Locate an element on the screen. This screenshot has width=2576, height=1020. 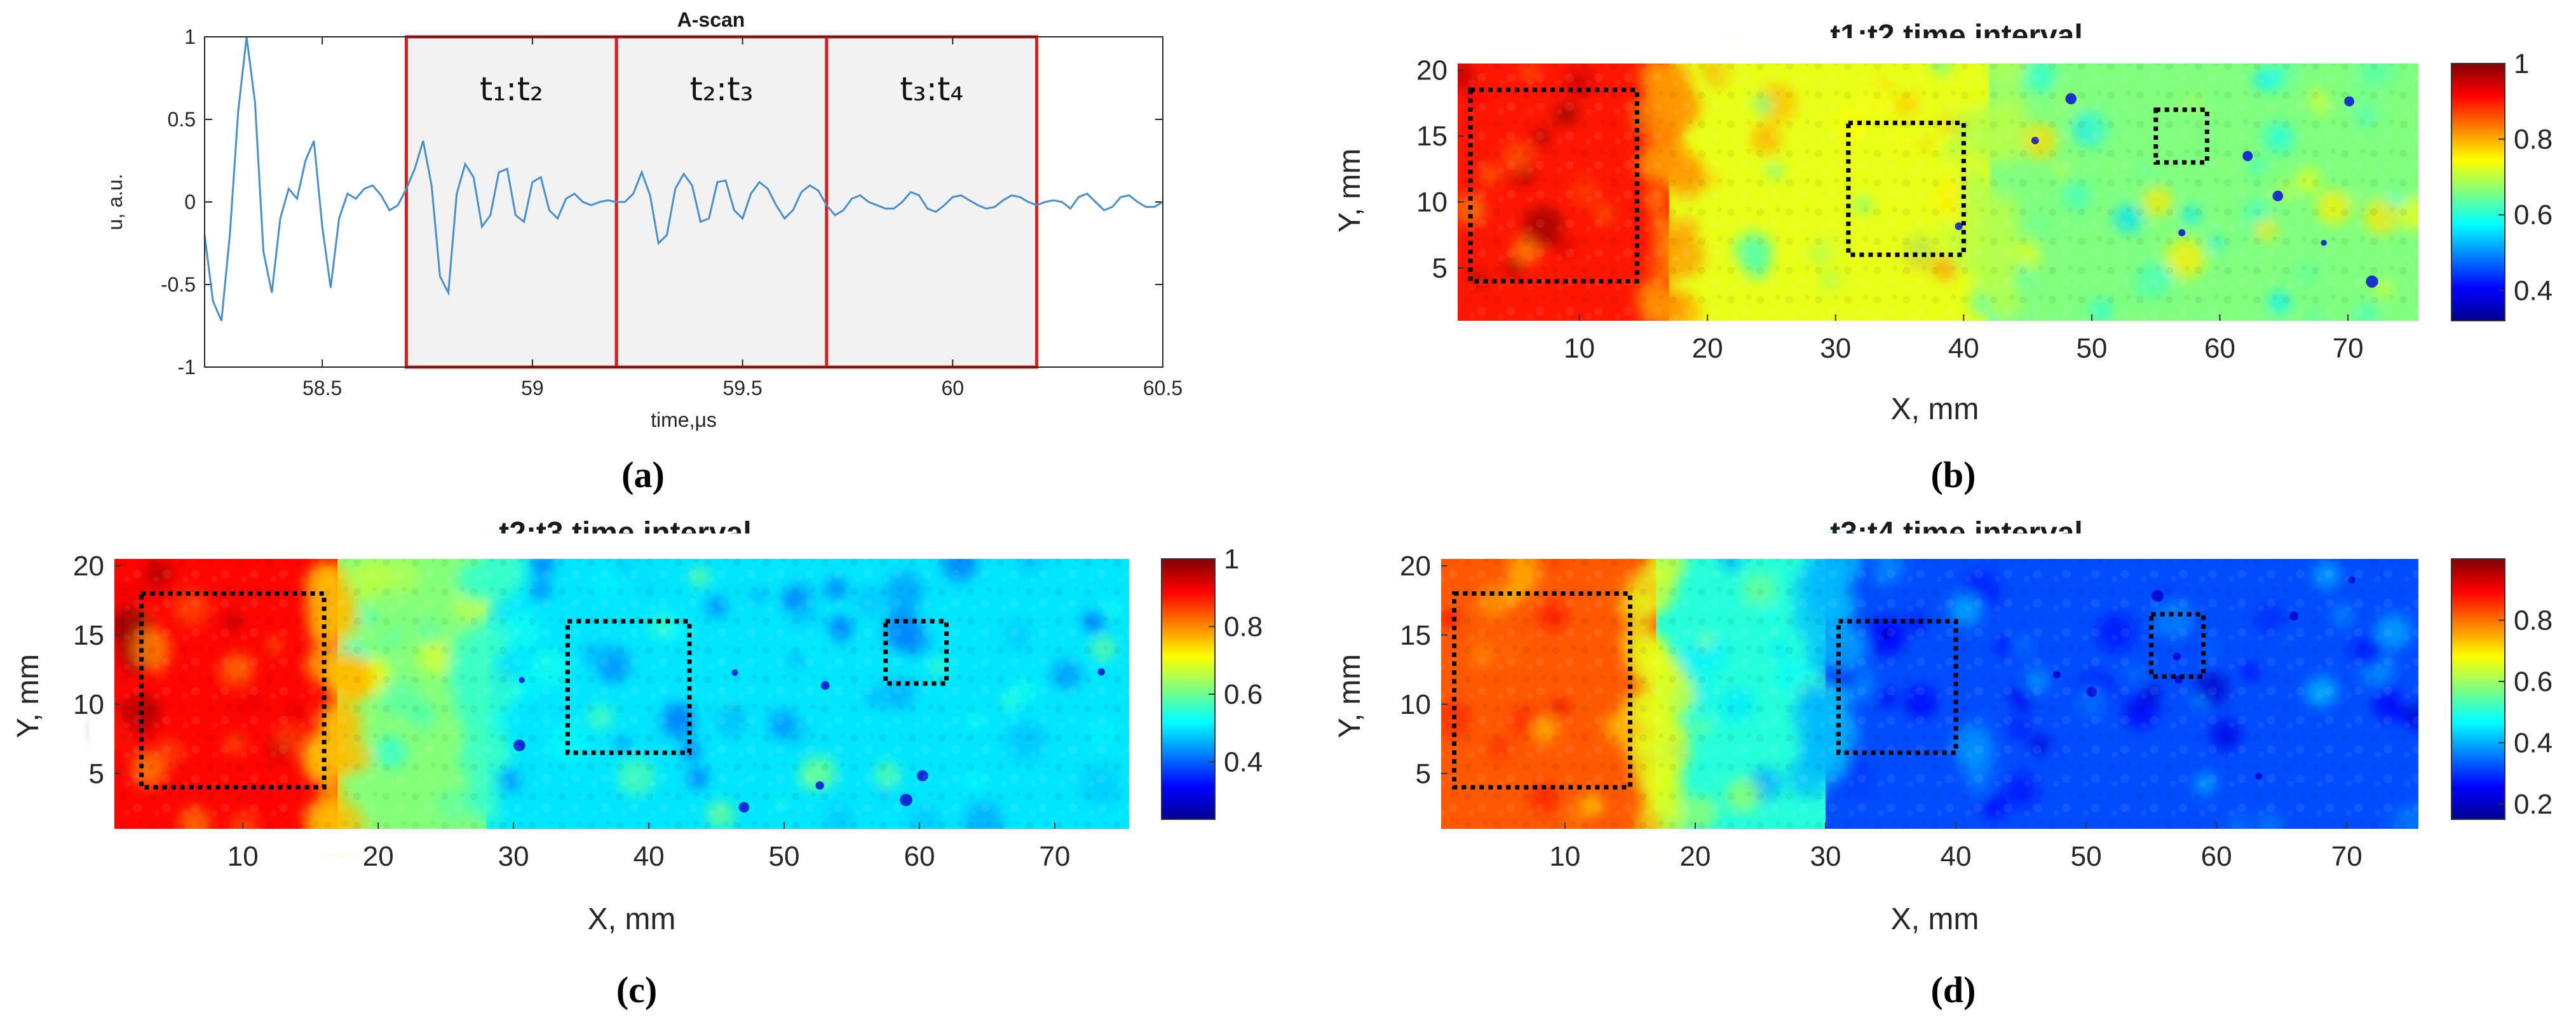
y-axis-label: u, a.u. is located at coordinates (115, 202).